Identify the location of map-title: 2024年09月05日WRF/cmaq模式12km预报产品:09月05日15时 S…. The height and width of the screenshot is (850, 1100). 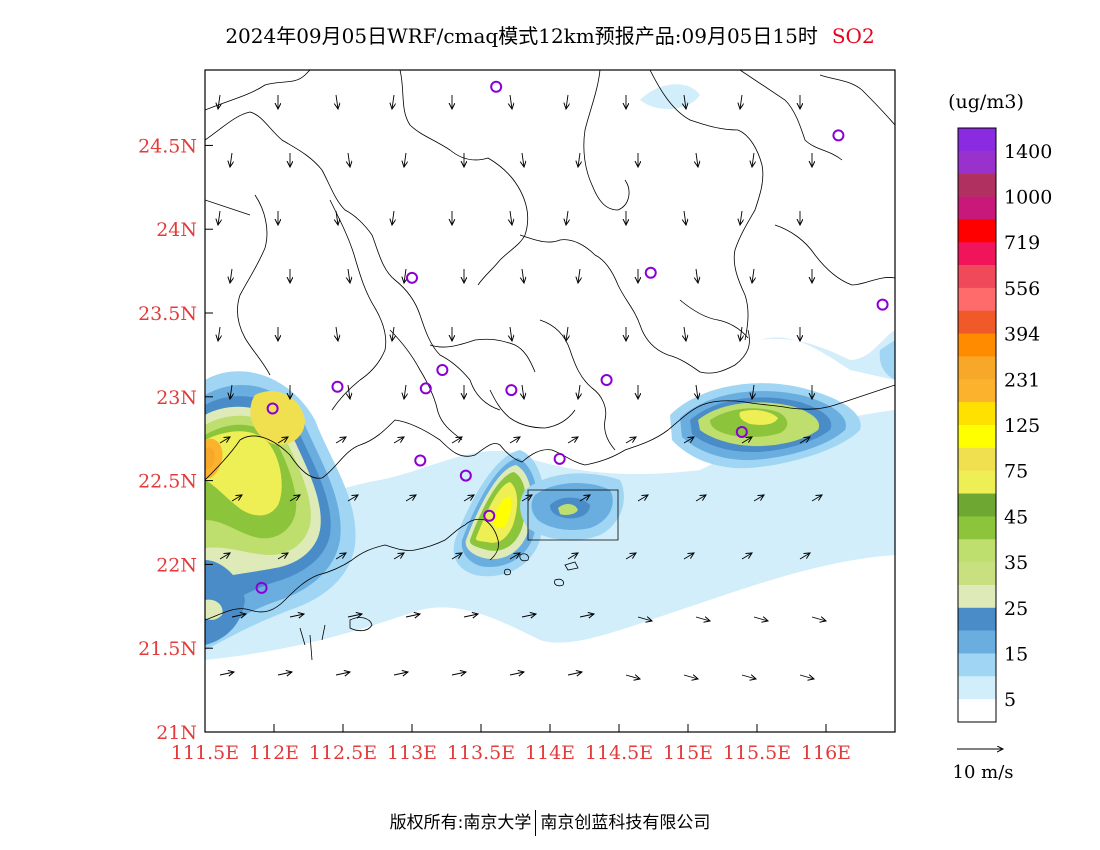
(550, 34).